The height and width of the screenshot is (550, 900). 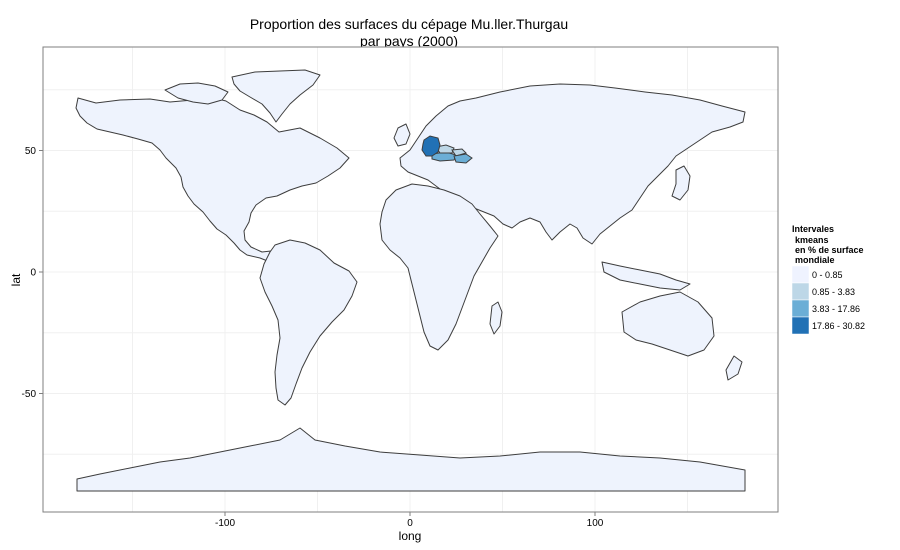 I want to click on japan-shape, so click(x=681, y=183).